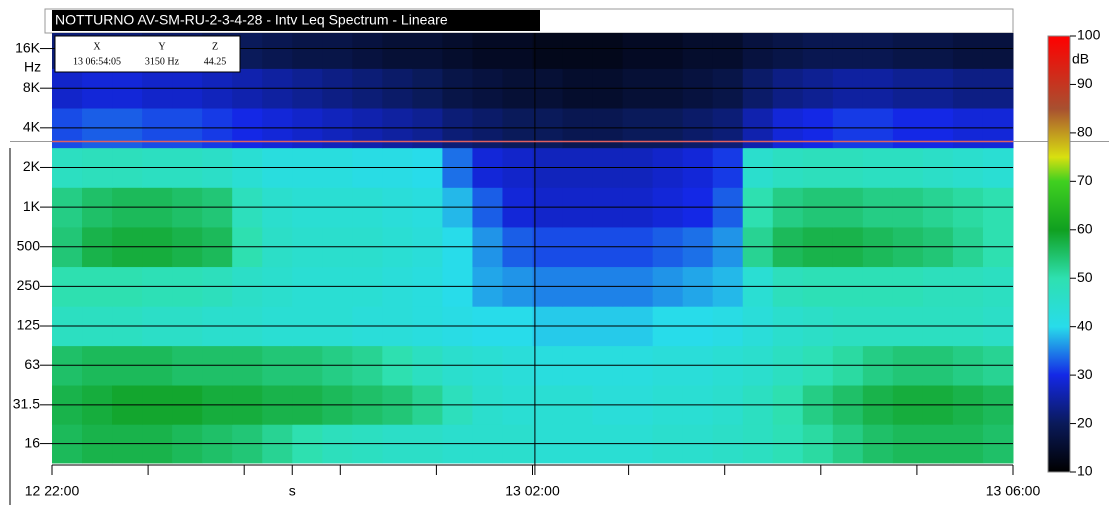 The width and height of the screenshot is (1109, 512). Describe the element at coordinates (1085, 277) in the screenshot. I see `colorbar-tick-label: 50` at that location.